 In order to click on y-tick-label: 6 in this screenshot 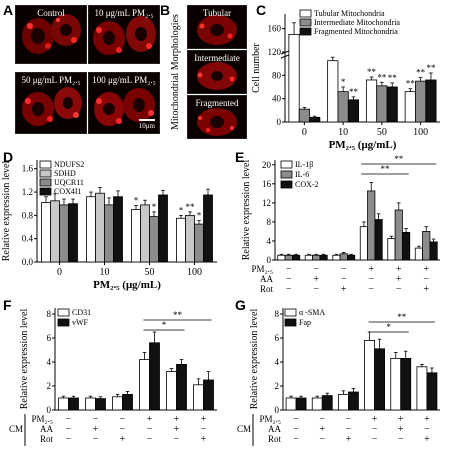, I will do `click(49, 338)`.